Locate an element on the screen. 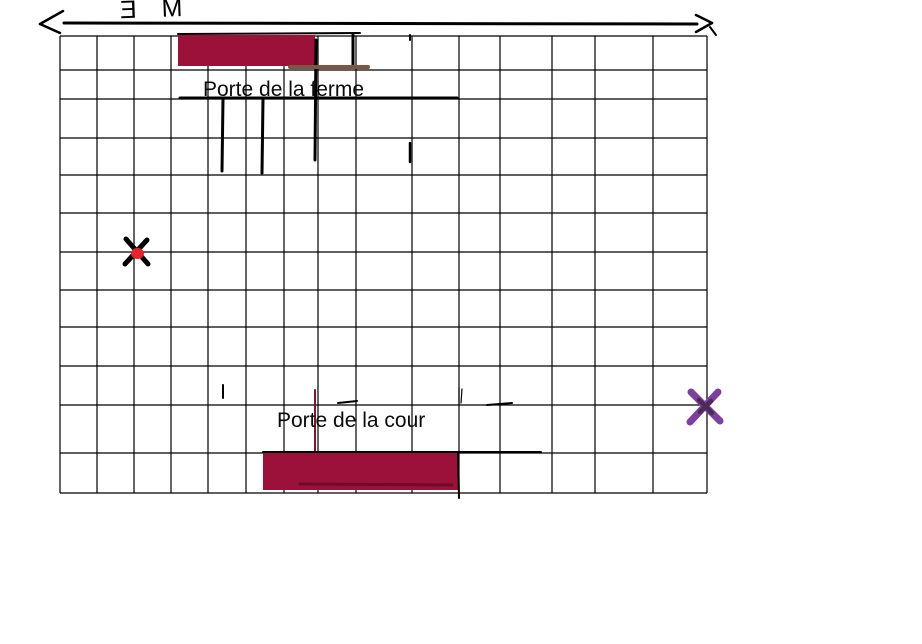  arrow-head-left-upper is located at coordinates (51, 17).